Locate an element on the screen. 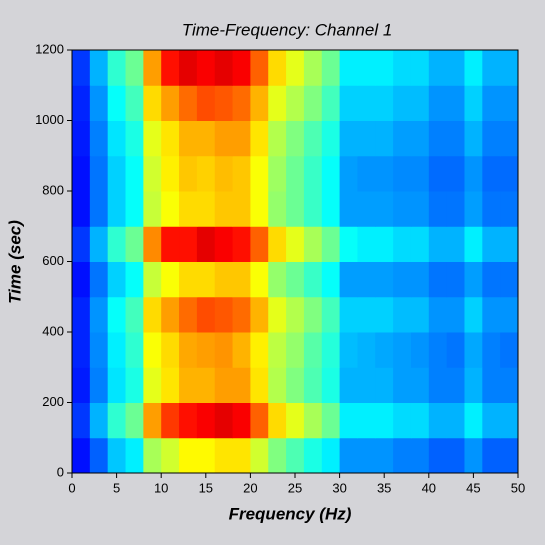 Image resolution: width=545 pixels, height=545 pixels. x-tick-label: 0 is located at coordinates (71, 487).